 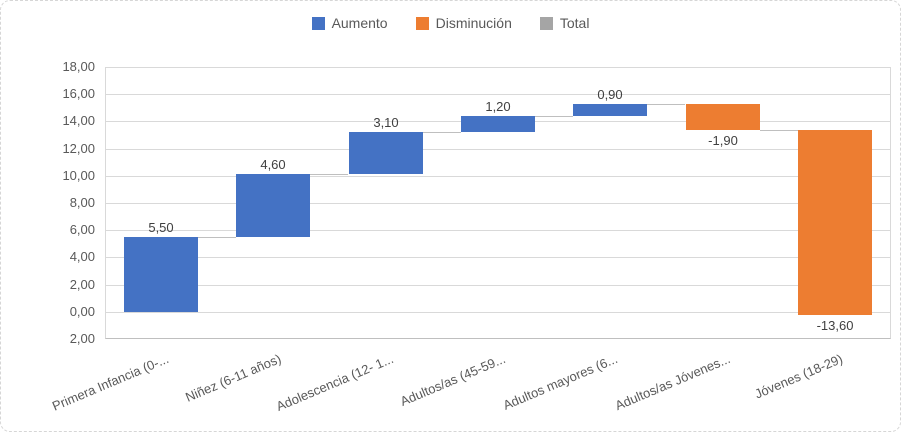 What do you see at coordinates (82, 229) in the screenshot?
I see `y-tick-label: 6,00` at bounding box center [82, 229].